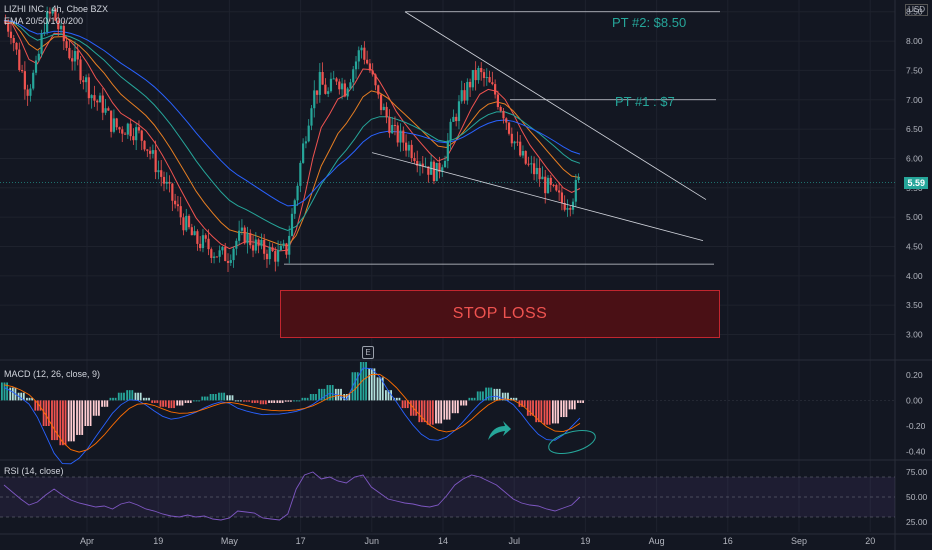 The width and height of the screenshot is (932, 550). Describe the element at coordinates (914, 12) in the screenshot. I see `y-tick-label: 8.50` at that location.